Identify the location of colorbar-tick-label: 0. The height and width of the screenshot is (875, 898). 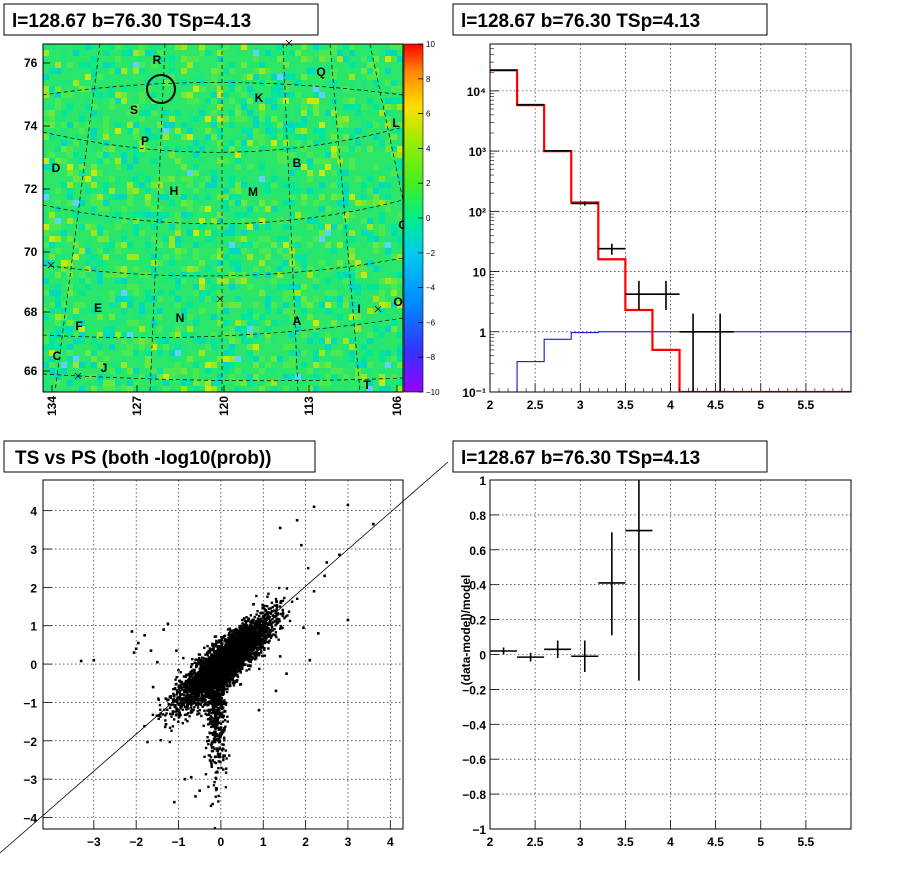
(428, 218).